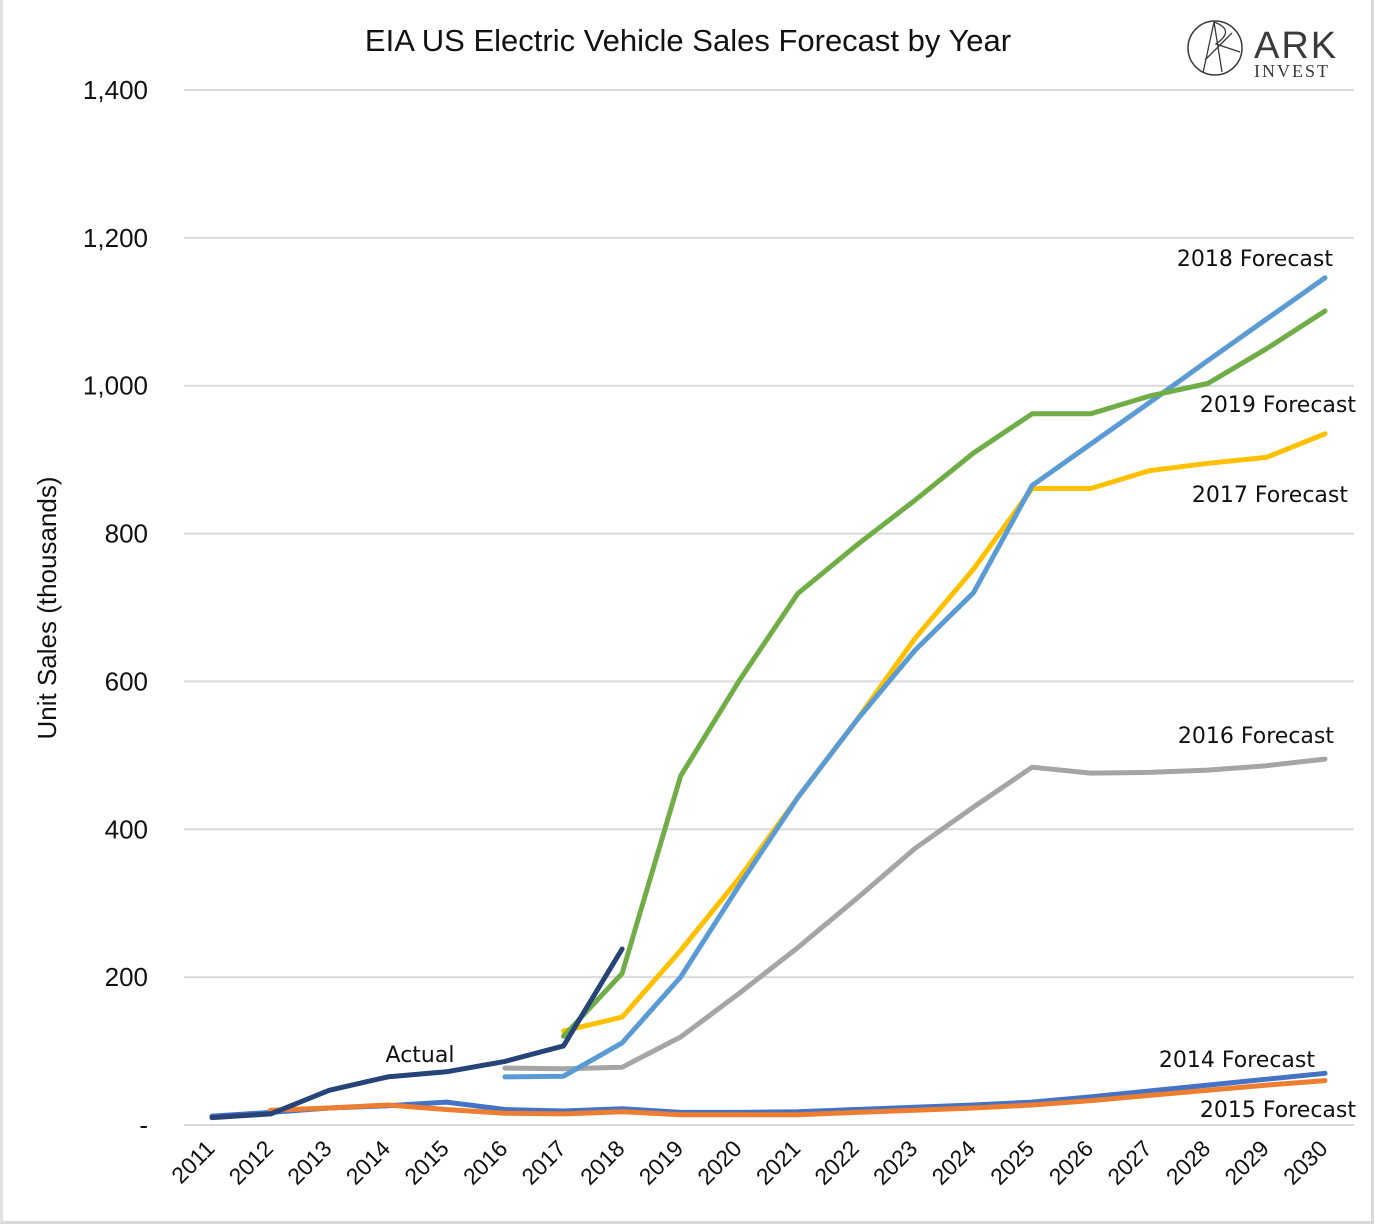 The image size is (1377, 1227). Describe the element at coordinates (115, 386) in the screenshot. I see `y-tick-label: 1,000` at that location.